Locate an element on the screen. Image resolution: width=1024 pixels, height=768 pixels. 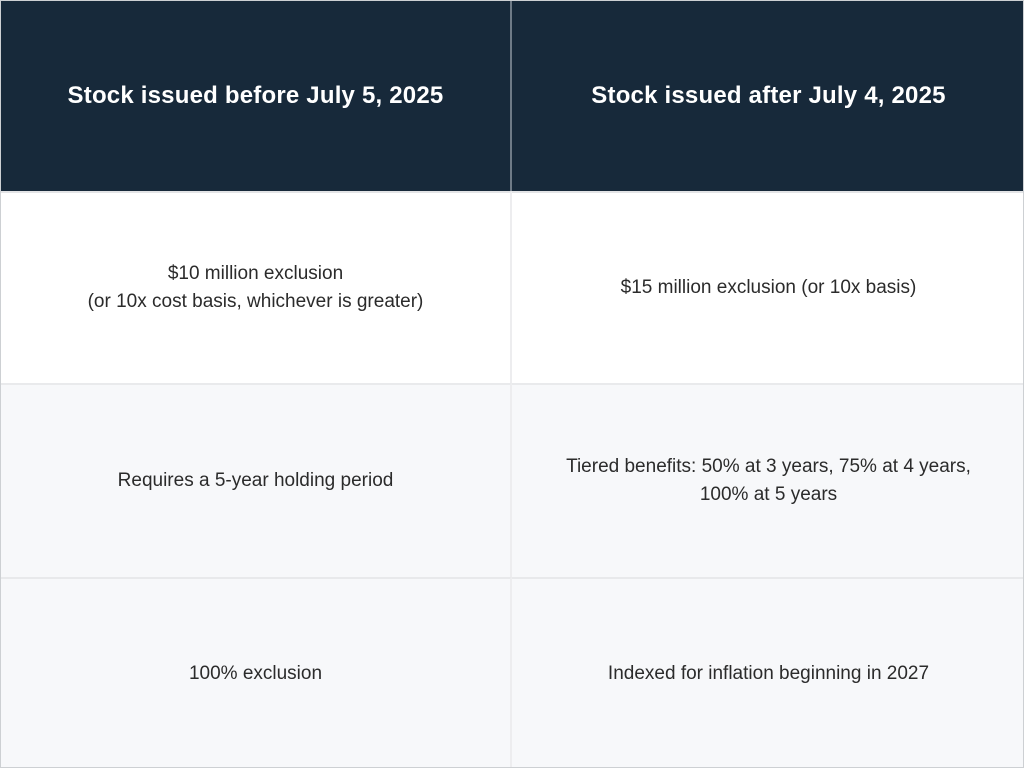
cell-text: Indexed for inflation beginning in 2027 is located at coordinates (768, 674).